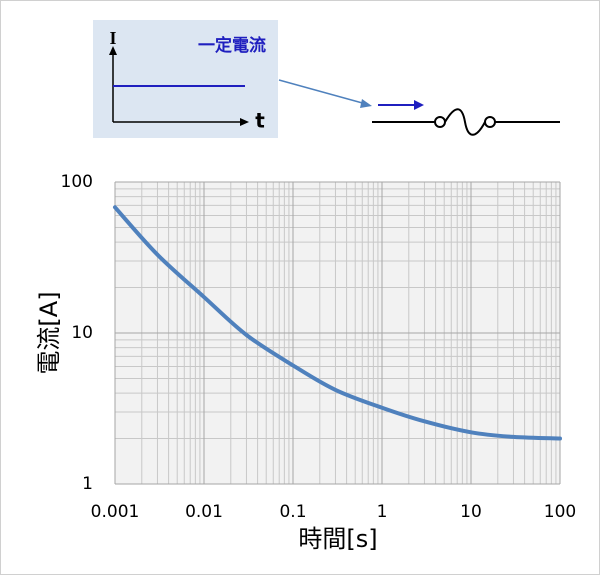 This screenshot has height=575, width=600. I want to click on y-tick-label: 100, so click(77, 182).